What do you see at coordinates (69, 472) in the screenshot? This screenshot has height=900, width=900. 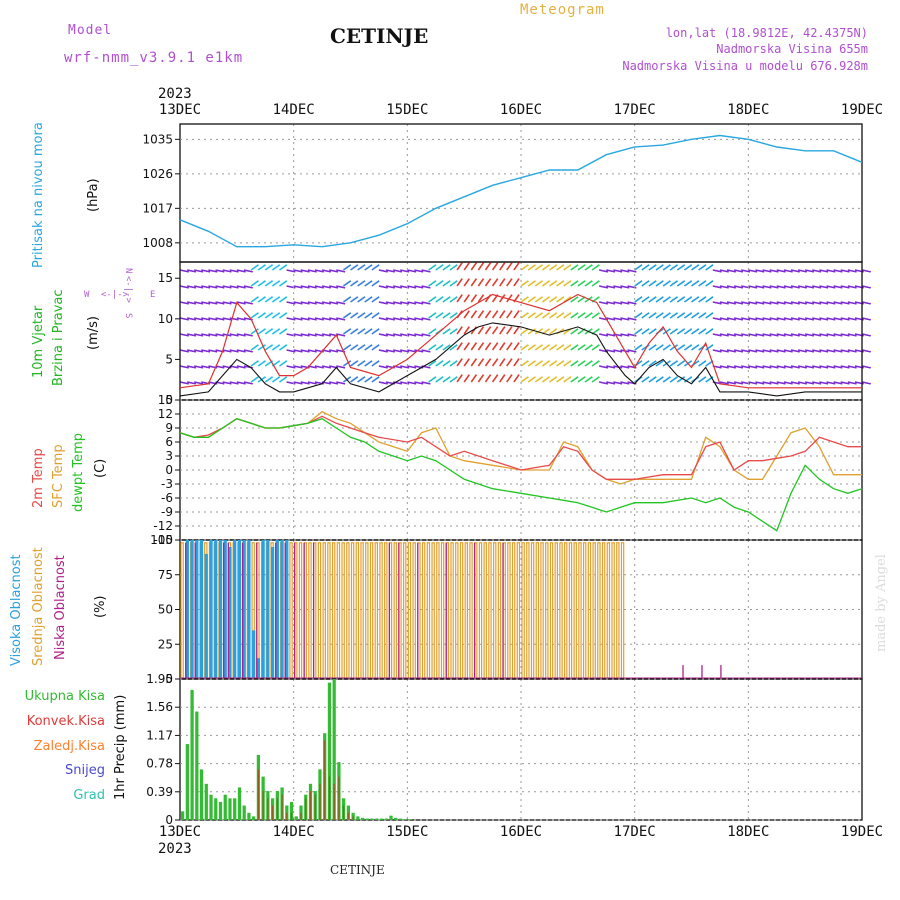 I see `temp-ylabels: 2m Temp SFC Temp dewpt Temp (C)` at bounding box center [69, 472].